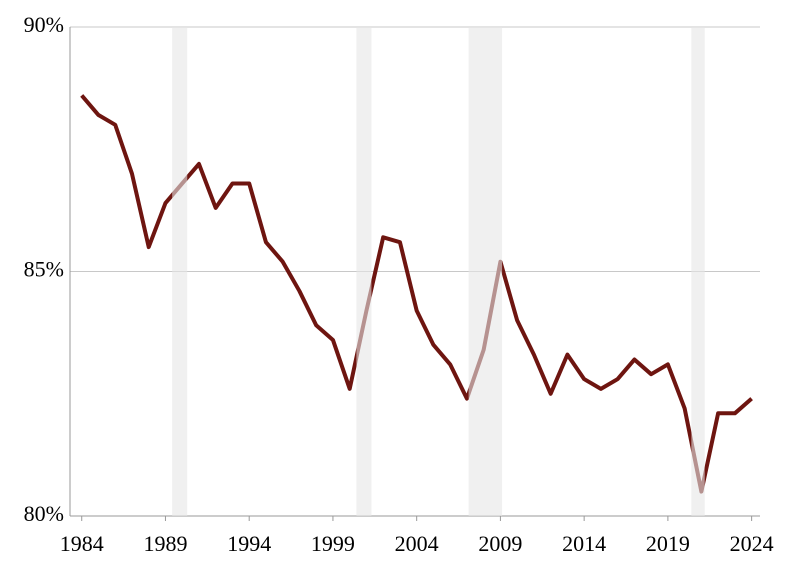 This screenshot has width=806, height=577. Describe the element at coordinates (44, 513) in the screenshot. I see `y-tick-label: 80%` at that location.